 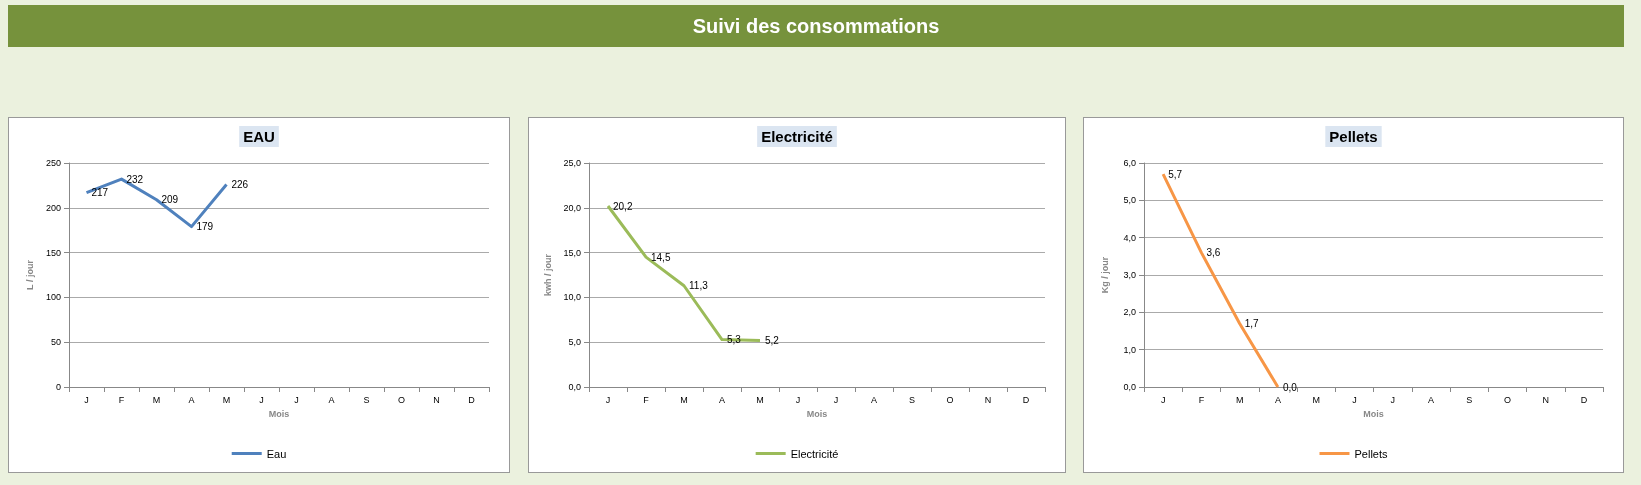 What do you see at coordinates (734, 340) in the screenshot?
I see `data-label: 5,3` at bounding box center [734, 340].